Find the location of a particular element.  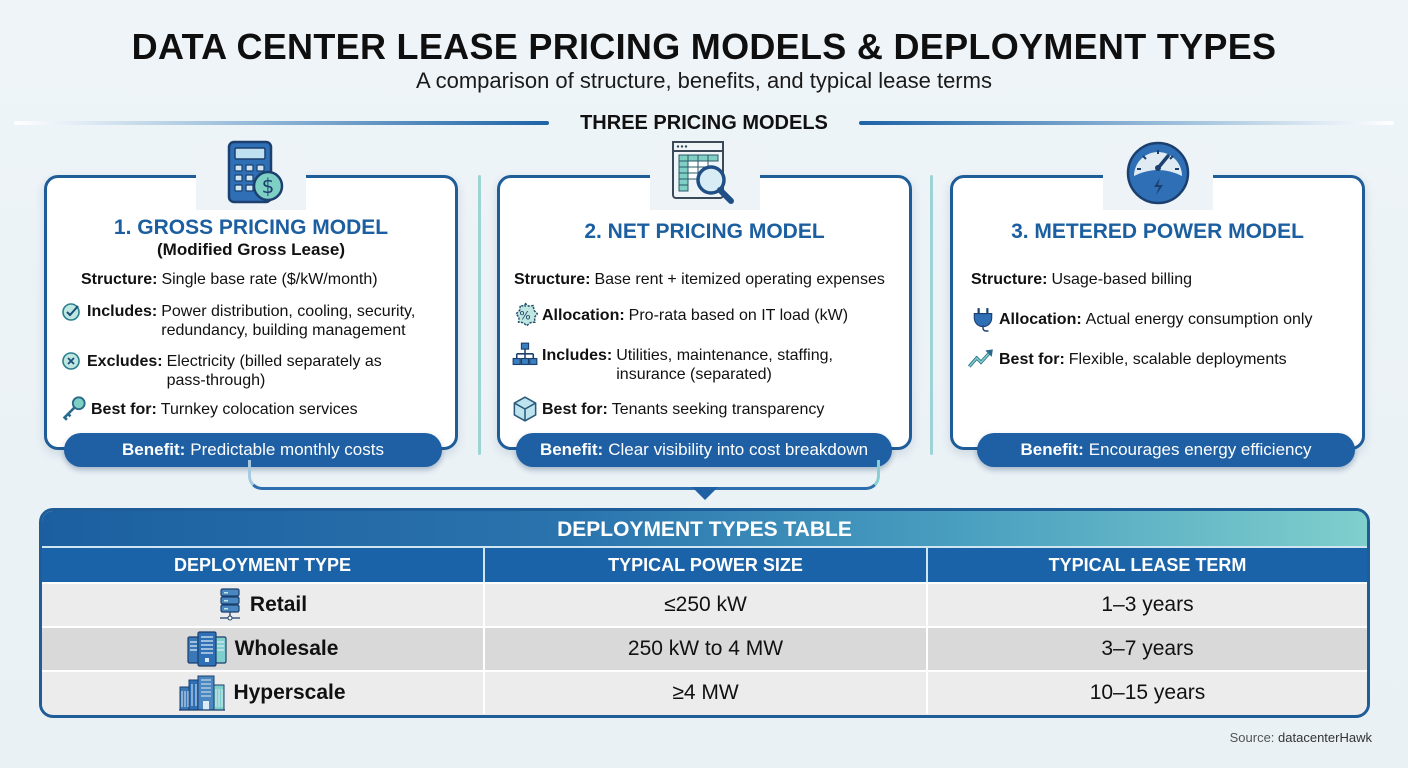

trending-up-icon is located at coordinates (980, 358).